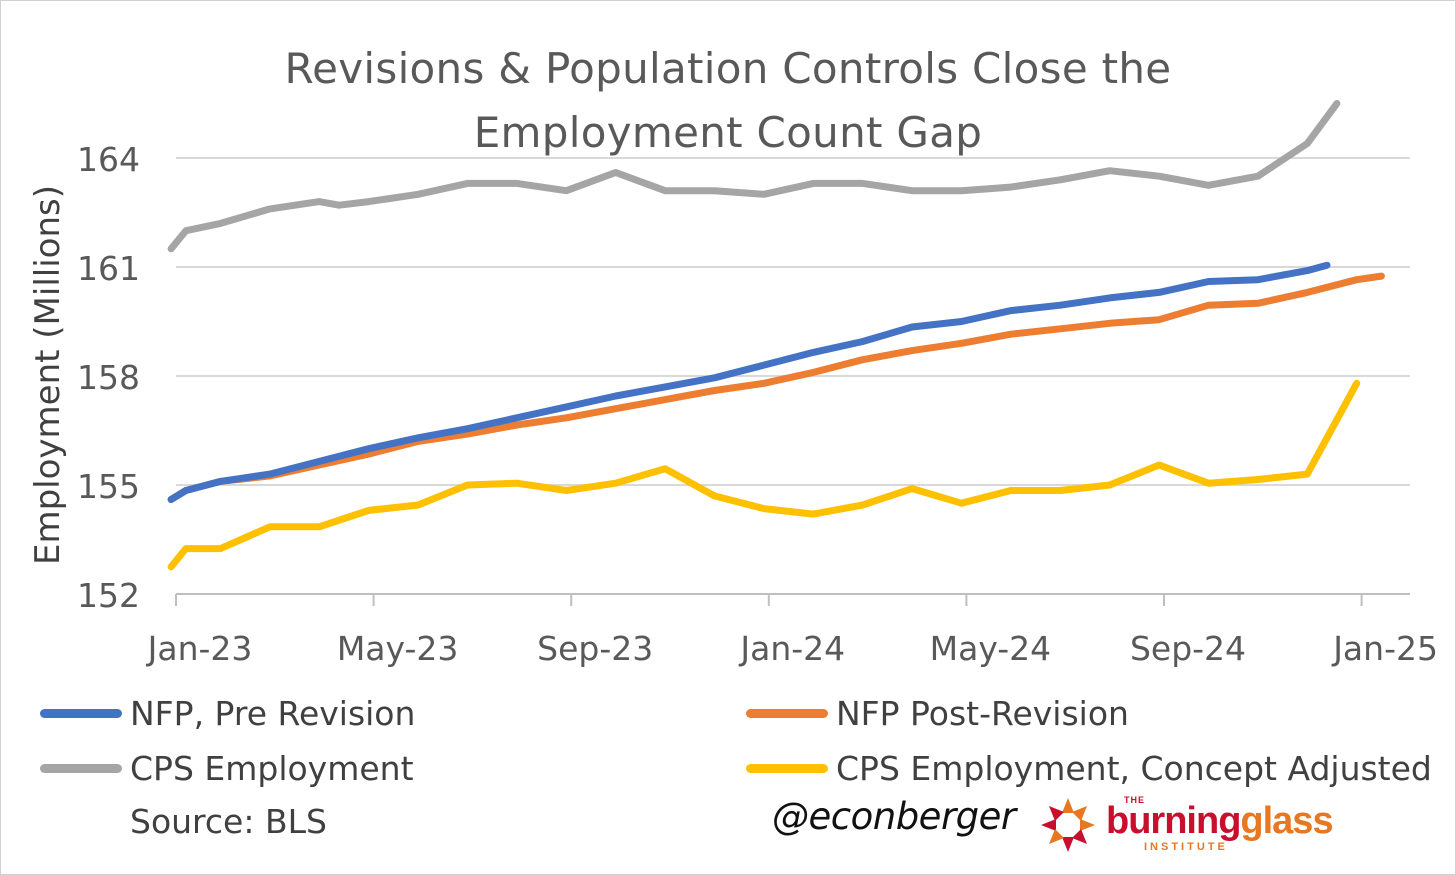 This screenshot has height=875, width=1456. I want to click on x-tick-label: Jan-25, so click(1384, 648).